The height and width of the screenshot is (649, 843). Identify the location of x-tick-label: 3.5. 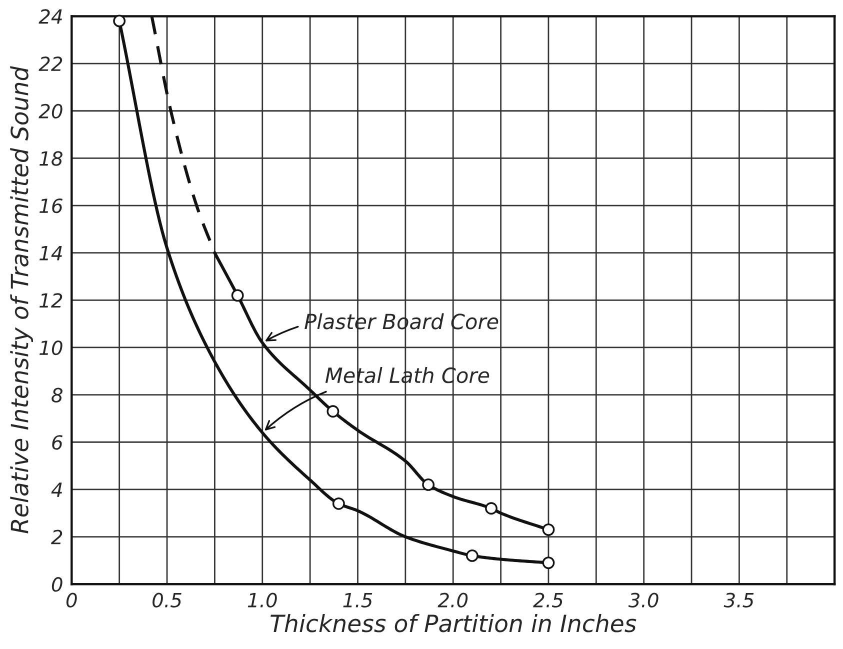
(739, 600).